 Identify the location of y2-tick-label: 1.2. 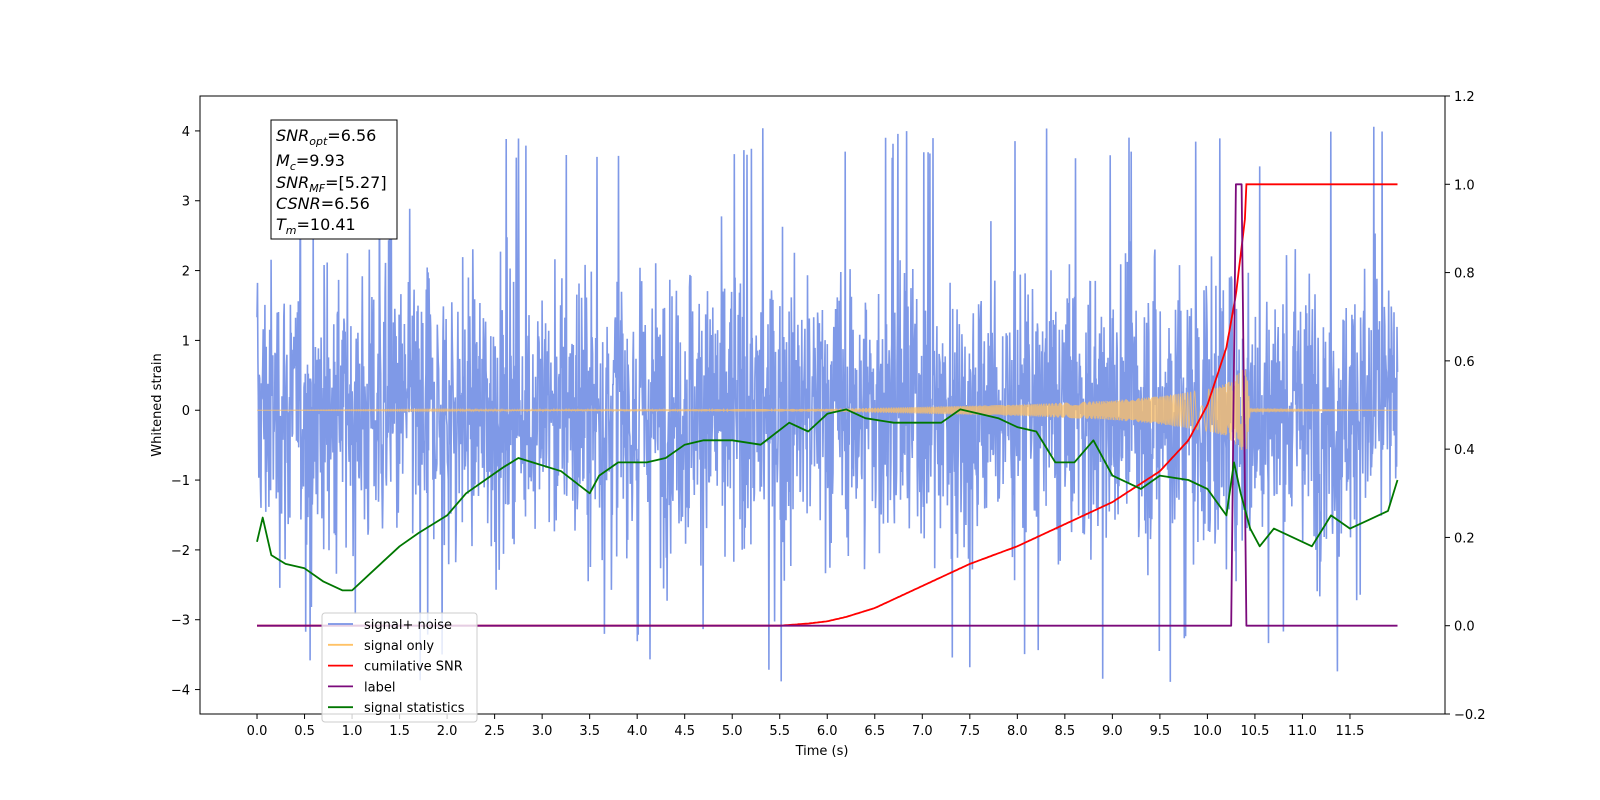
(1464, 97).